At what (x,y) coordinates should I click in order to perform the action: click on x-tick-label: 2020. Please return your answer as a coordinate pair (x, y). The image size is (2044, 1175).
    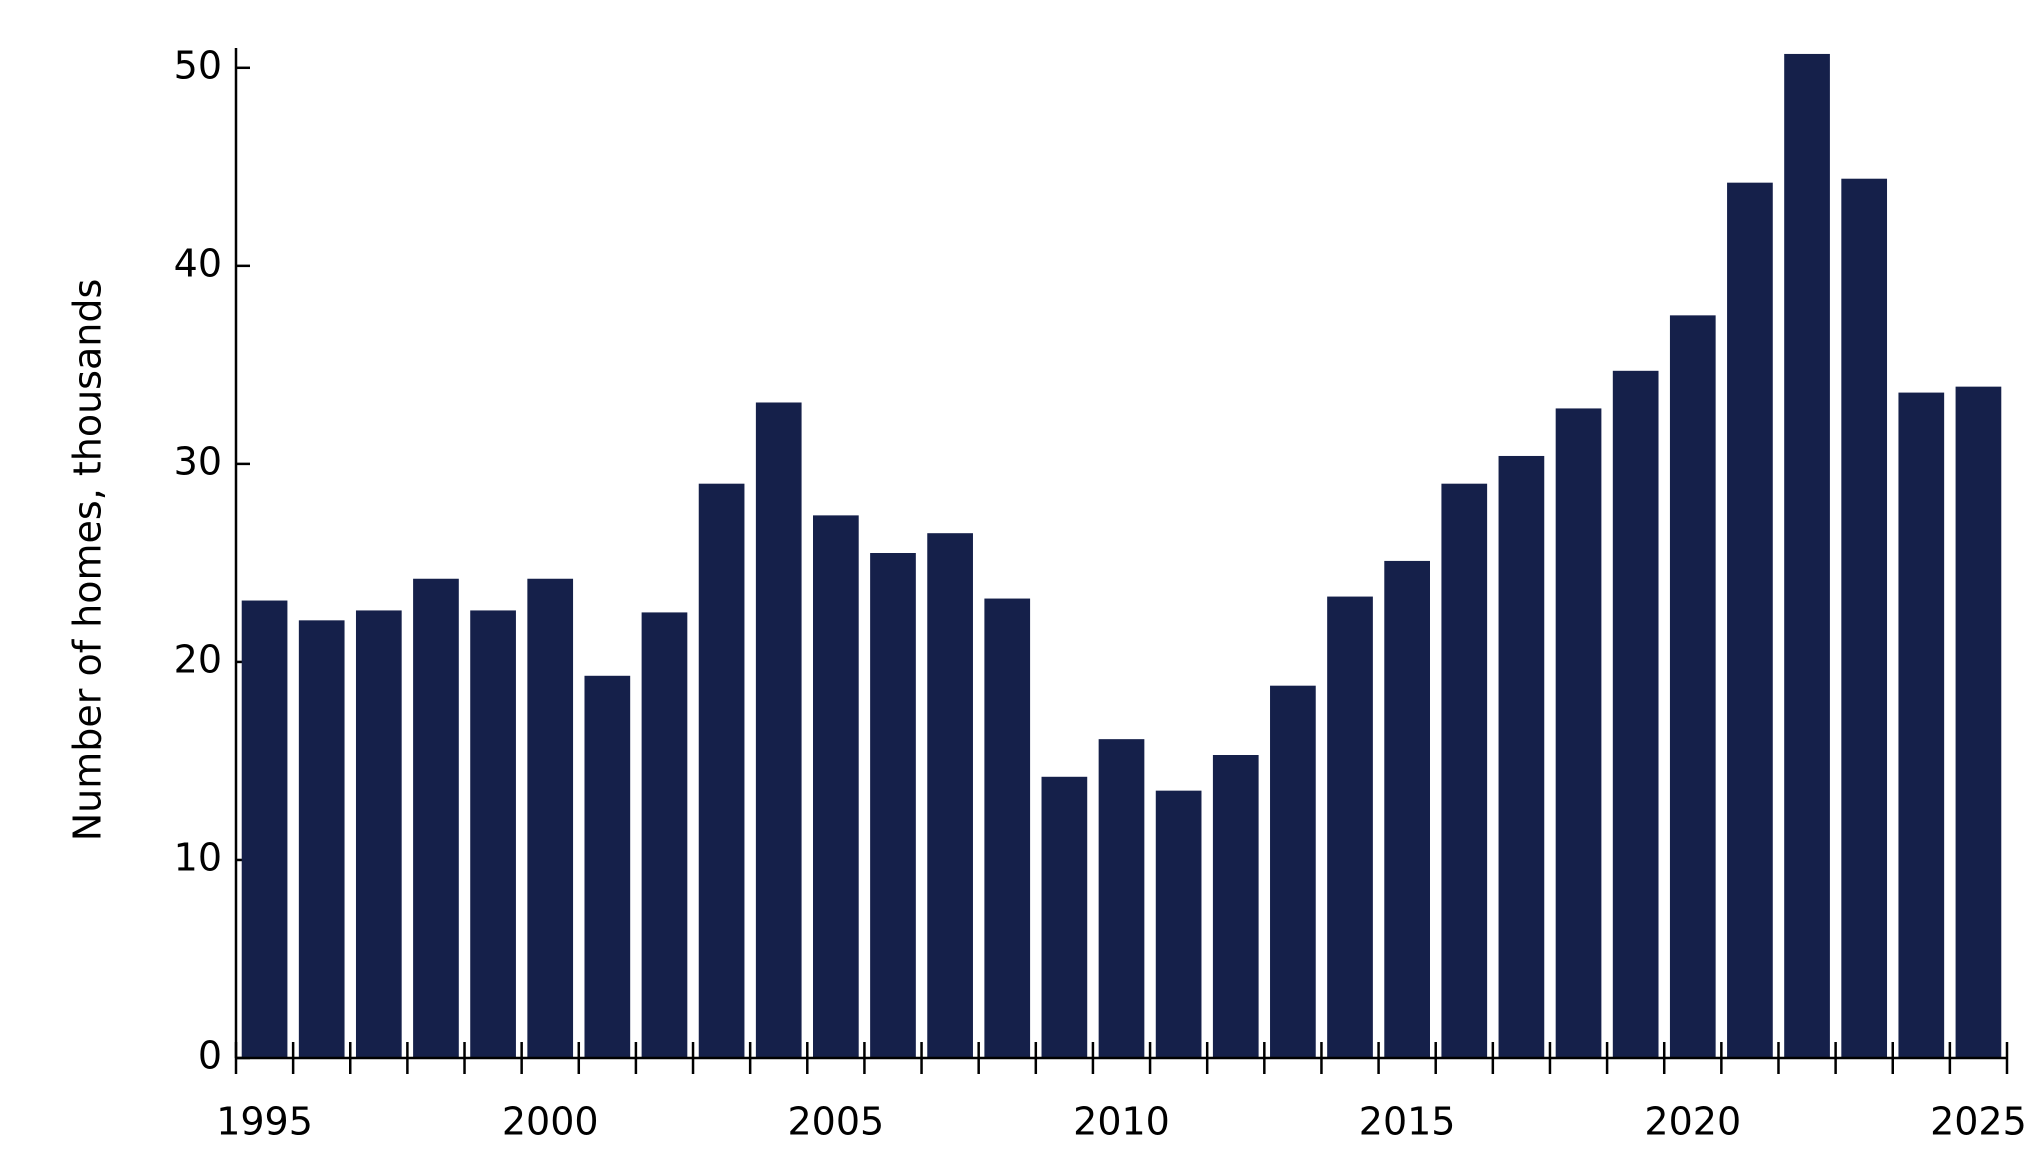
    Looking at the image, I should click on (1692, 1122).